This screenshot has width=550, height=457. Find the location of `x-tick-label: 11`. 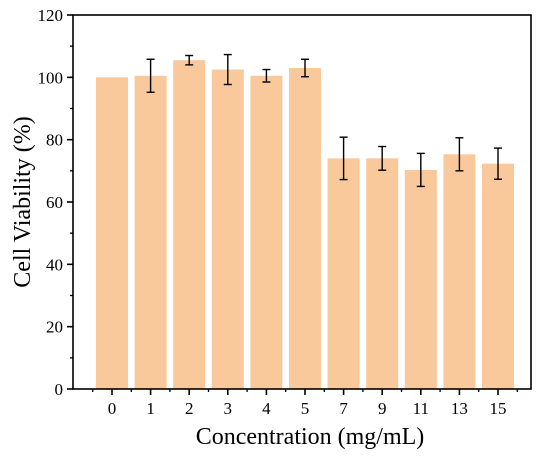

x-tick-label: 11 is located at coordinates (421, 408).